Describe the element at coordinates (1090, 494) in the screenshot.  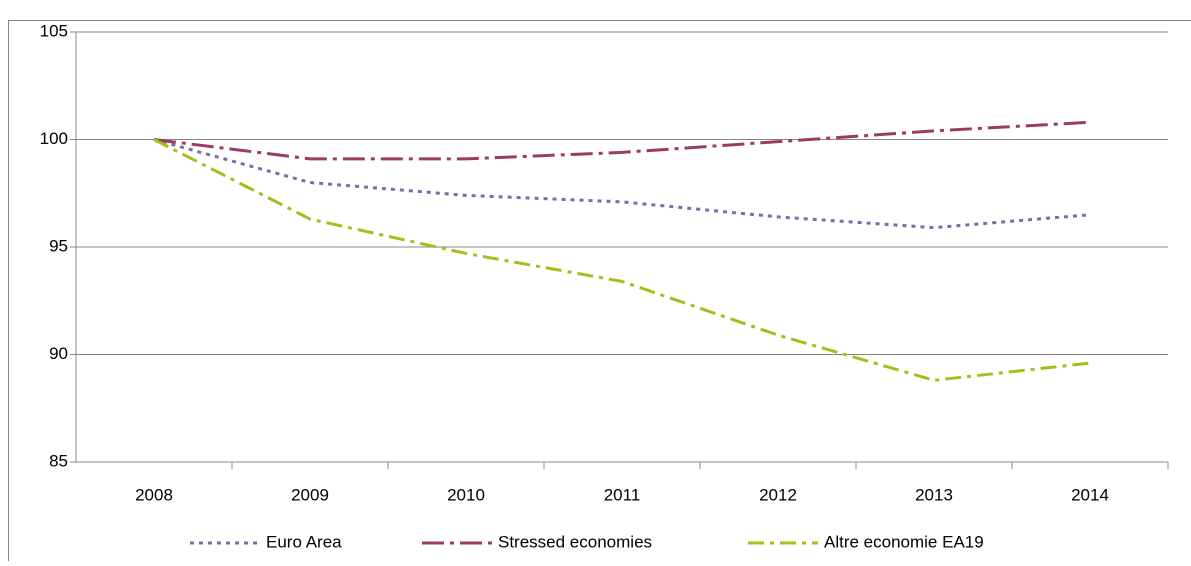
I see `x-tick-label: 2014` at that location.